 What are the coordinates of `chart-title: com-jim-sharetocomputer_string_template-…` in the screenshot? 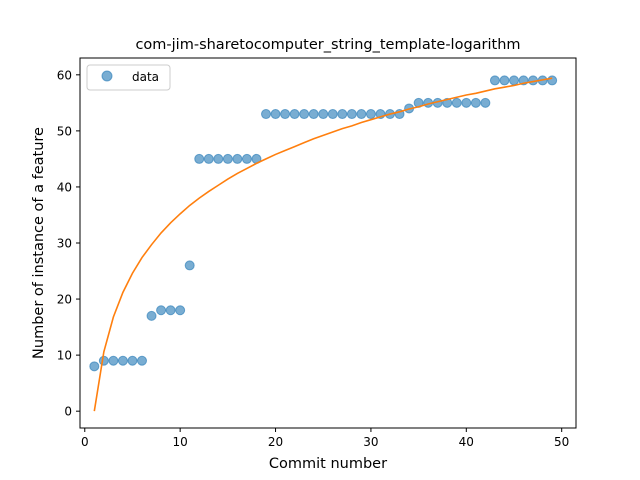 It's located at (327, 45).